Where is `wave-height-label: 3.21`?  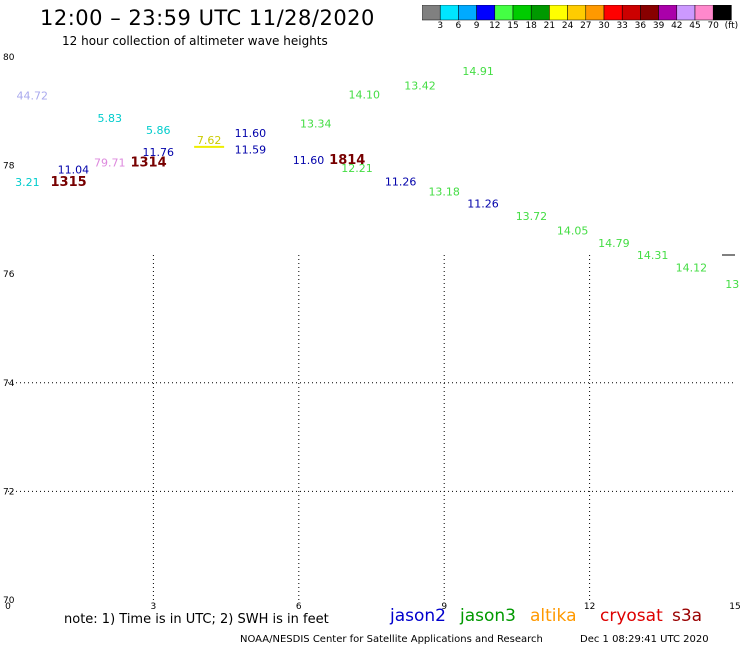
wave-height-label: 3.21 is located at coordinates (27, 182).